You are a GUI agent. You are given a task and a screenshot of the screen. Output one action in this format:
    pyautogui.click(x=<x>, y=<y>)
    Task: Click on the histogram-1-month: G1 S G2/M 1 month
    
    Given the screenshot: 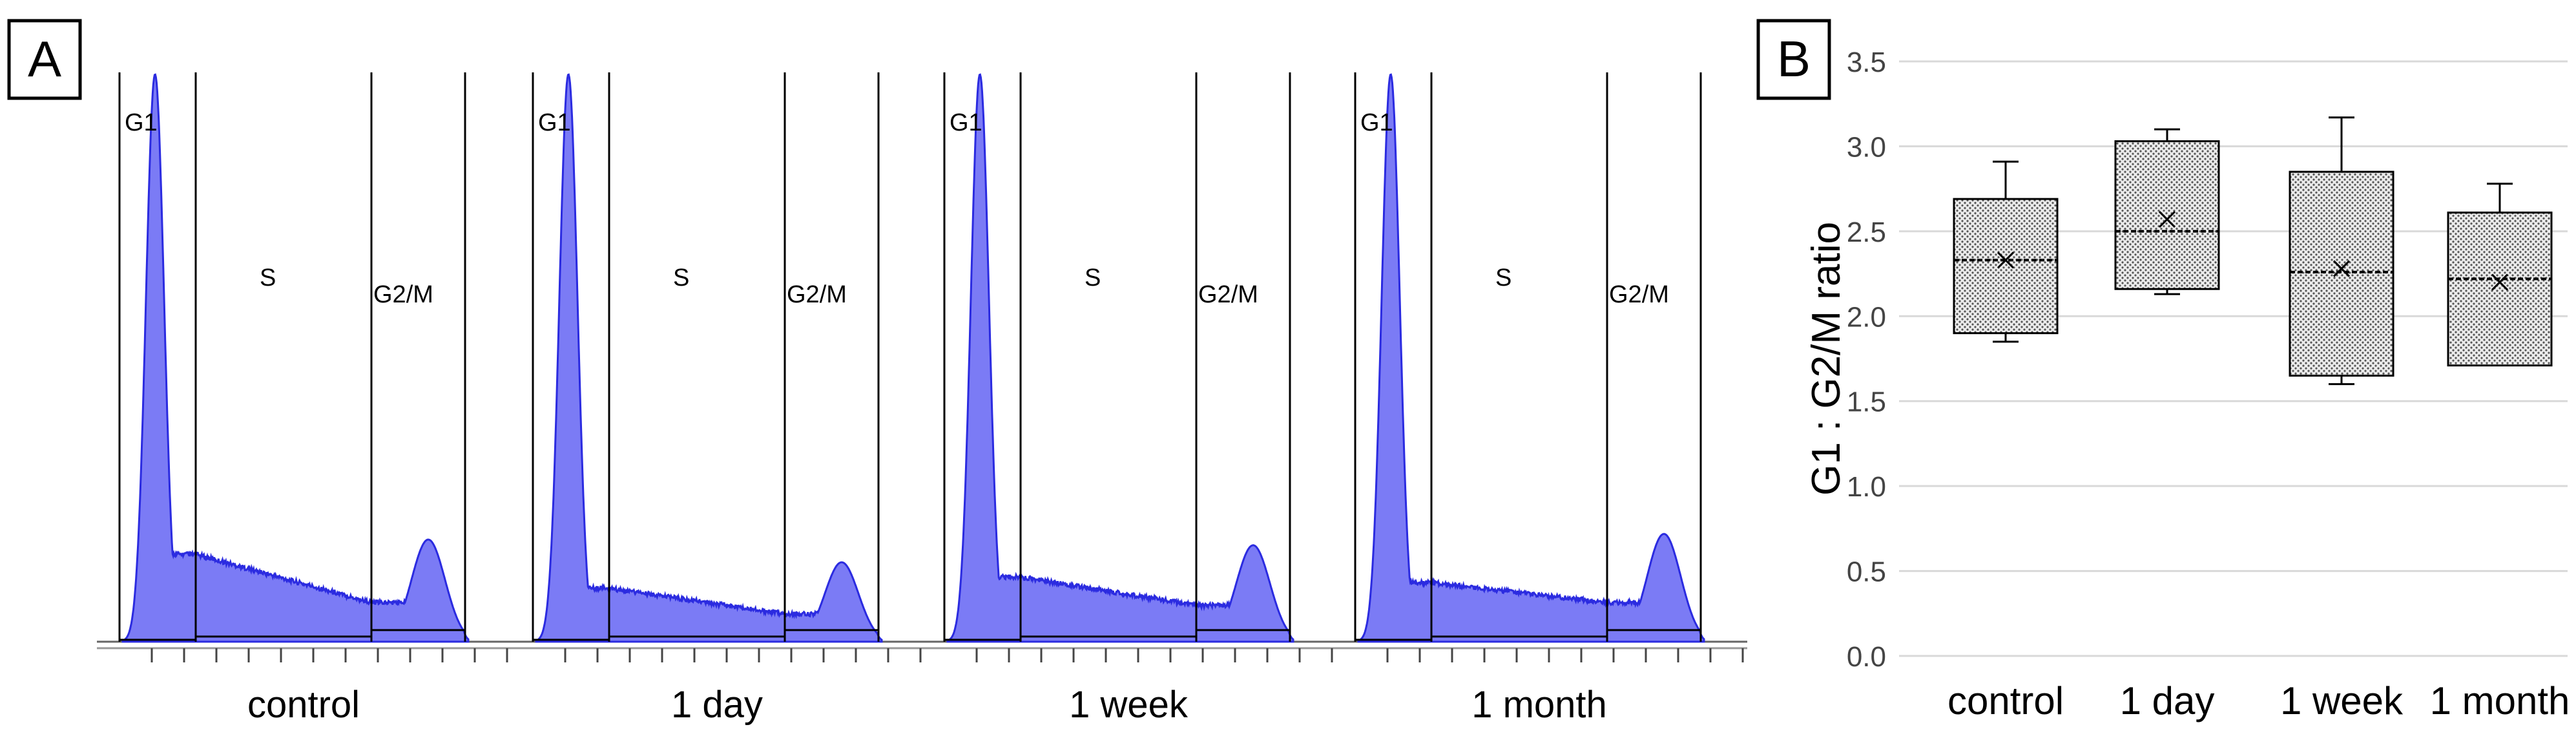 What is the action you would take?
    pyautogui.click(x=1549, y=399)
    